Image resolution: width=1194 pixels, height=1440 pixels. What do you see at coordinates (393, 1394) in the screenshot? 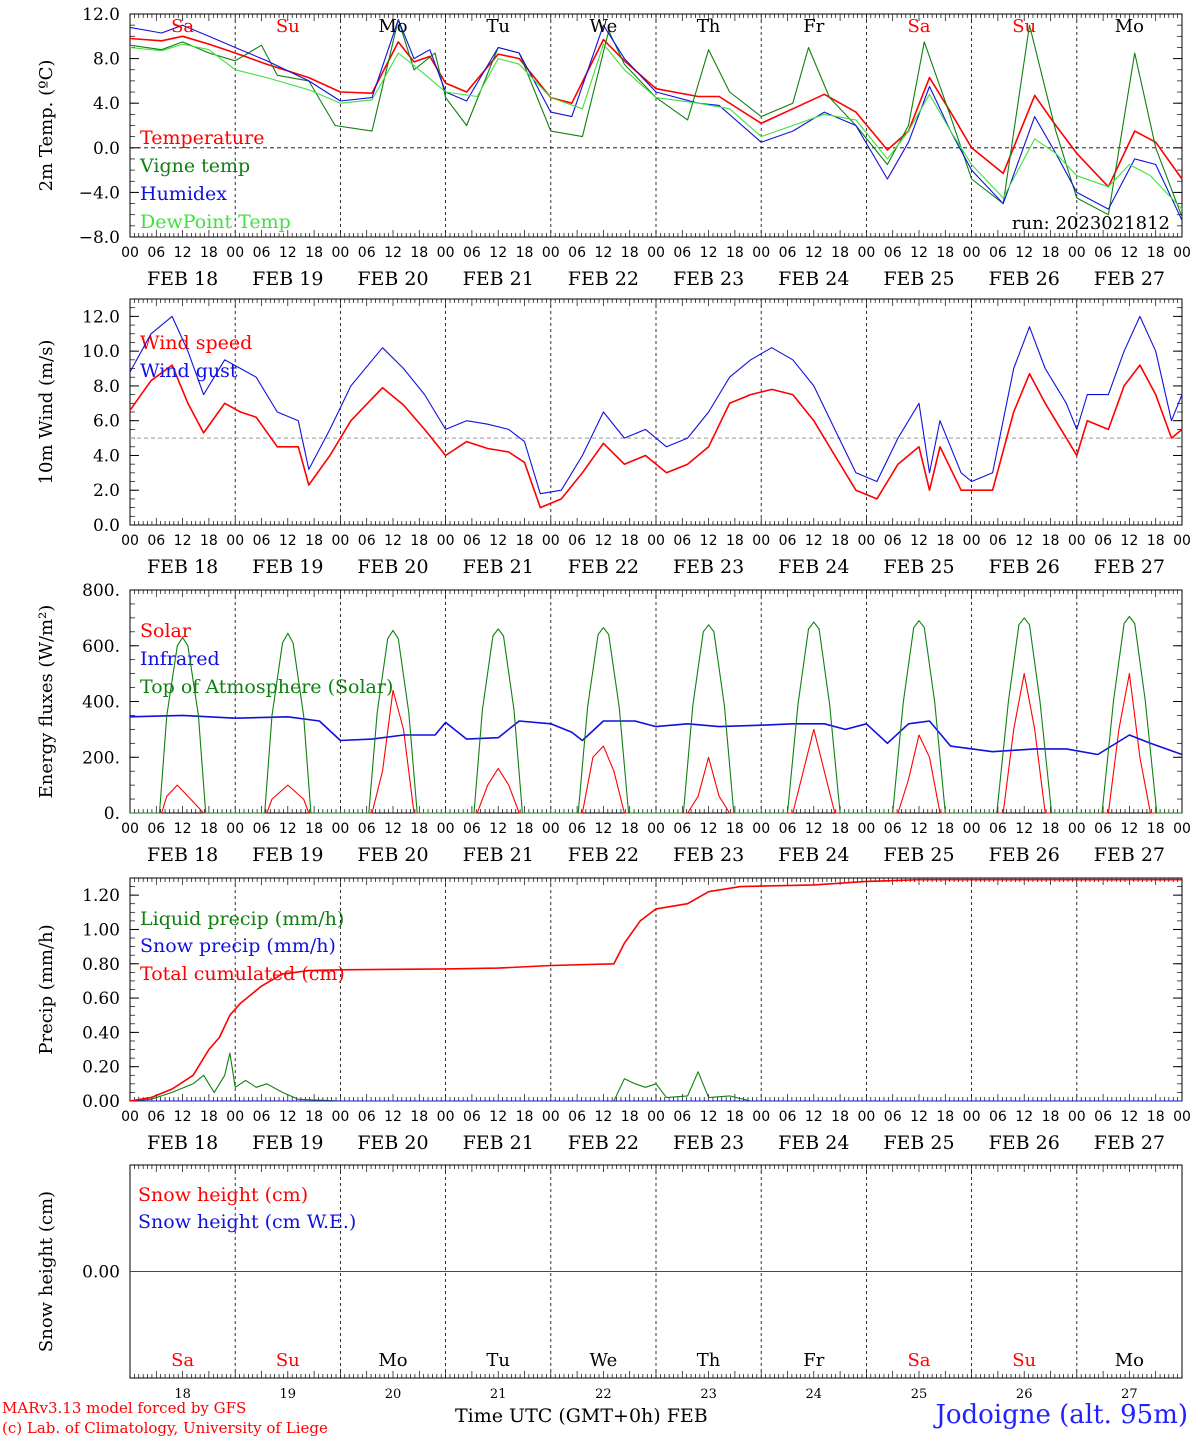
I see `day-number-label: 20` at bounding box center [393, 1394].